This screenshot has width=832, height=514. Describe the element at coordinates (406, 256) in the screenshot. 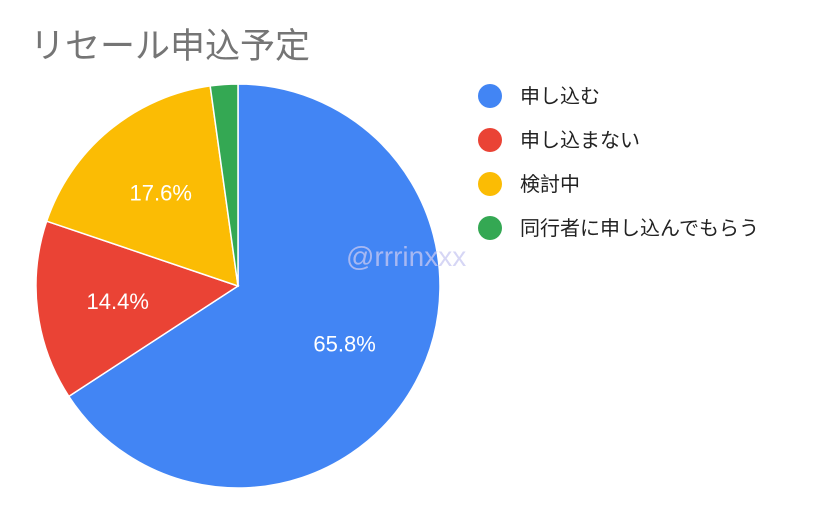

I see `watermark: @rrrinxxx` at that location.